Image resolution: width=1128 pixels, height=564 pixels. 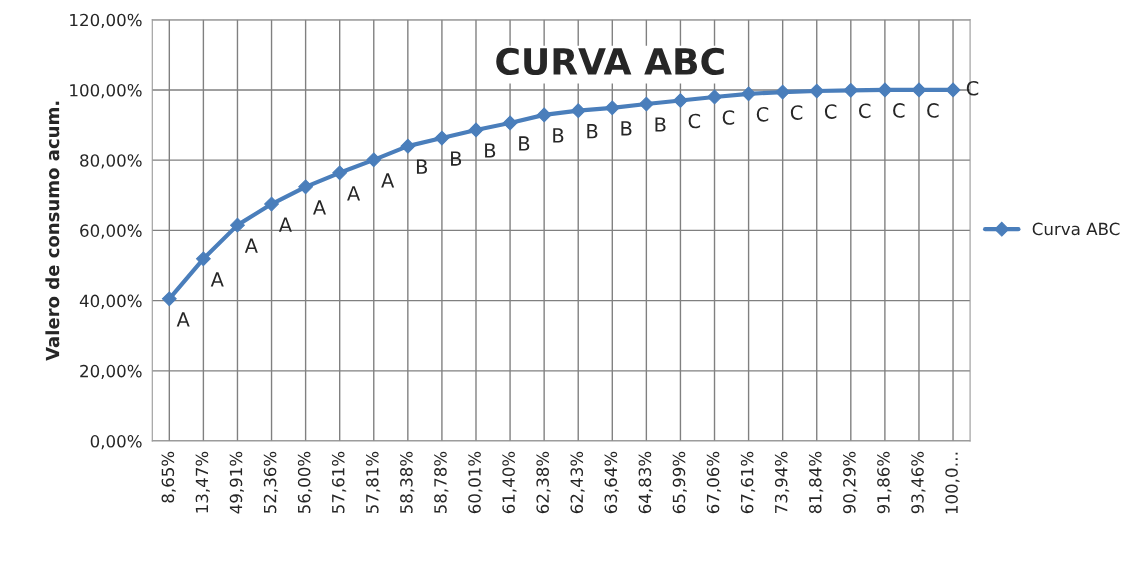 I want to click on x-tick-label: 57,81%, so click(x=373, y=482).